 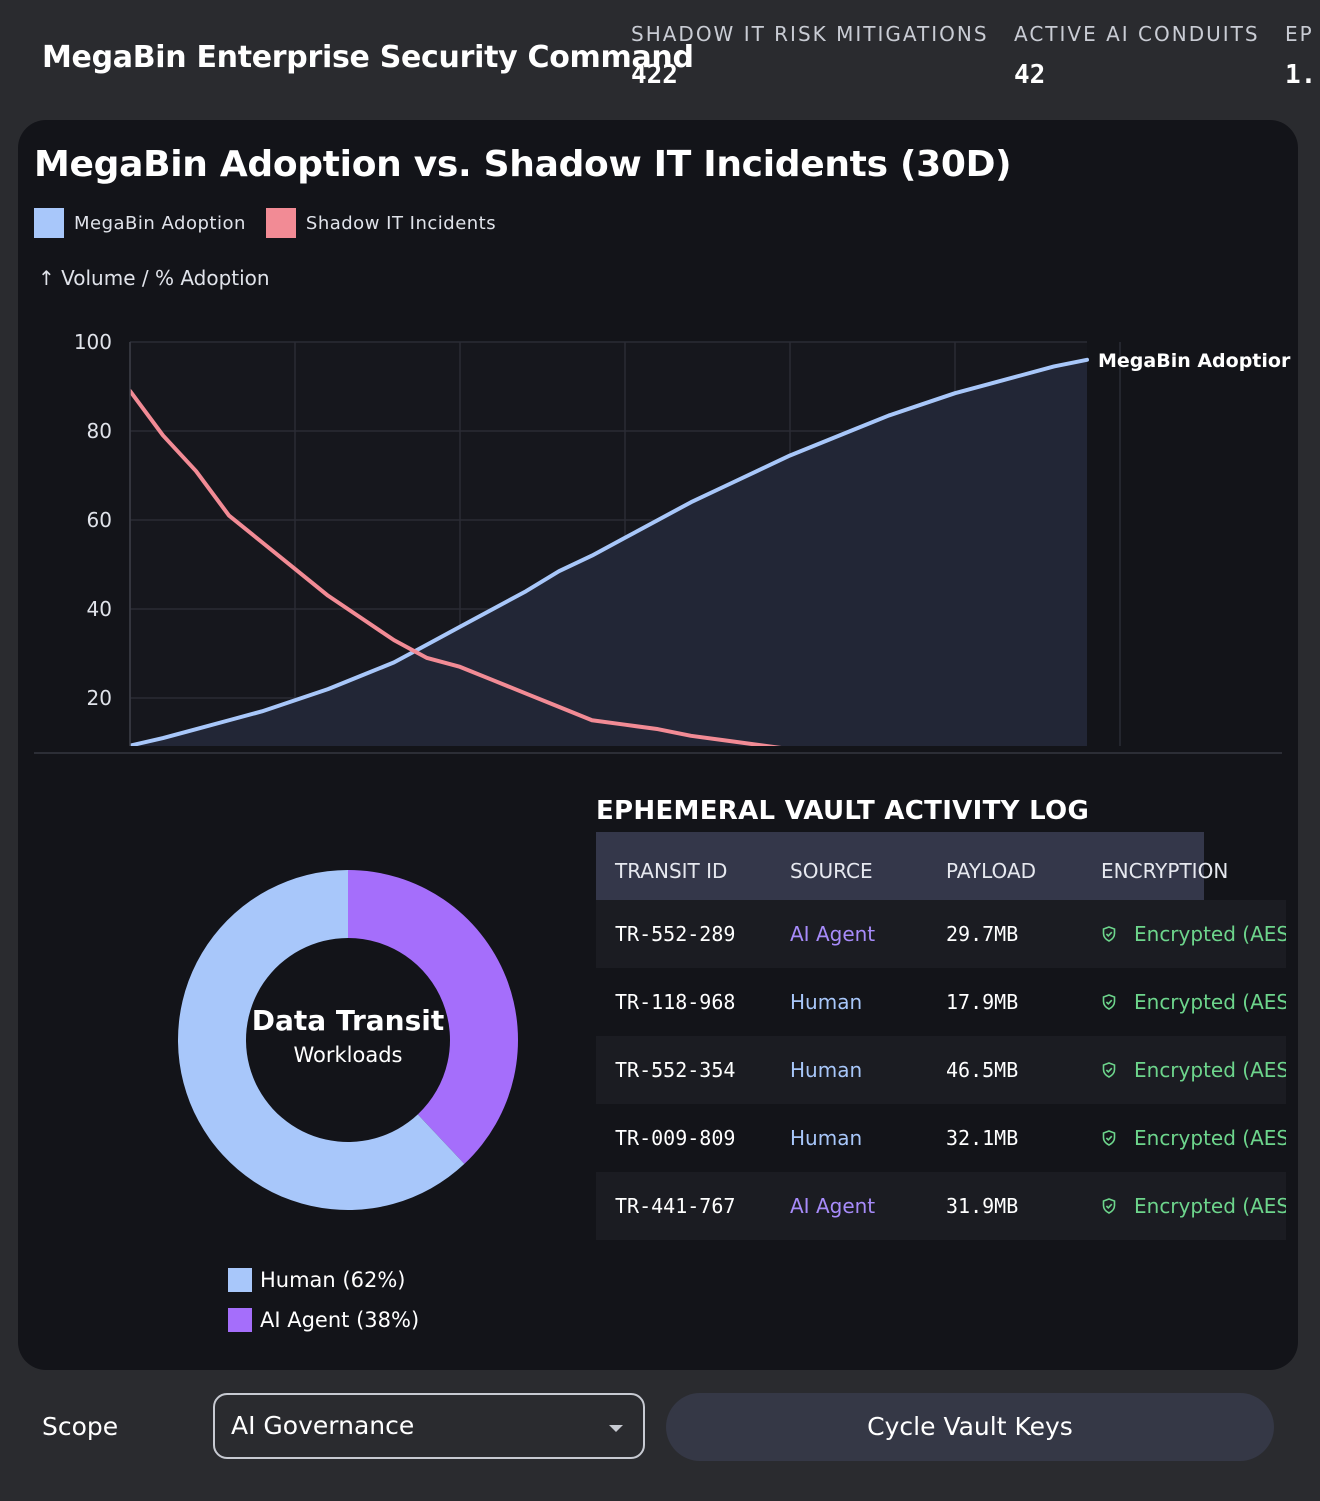 I want to click on cell-transit-id: TR-552-289, so click(x=675, y=934).